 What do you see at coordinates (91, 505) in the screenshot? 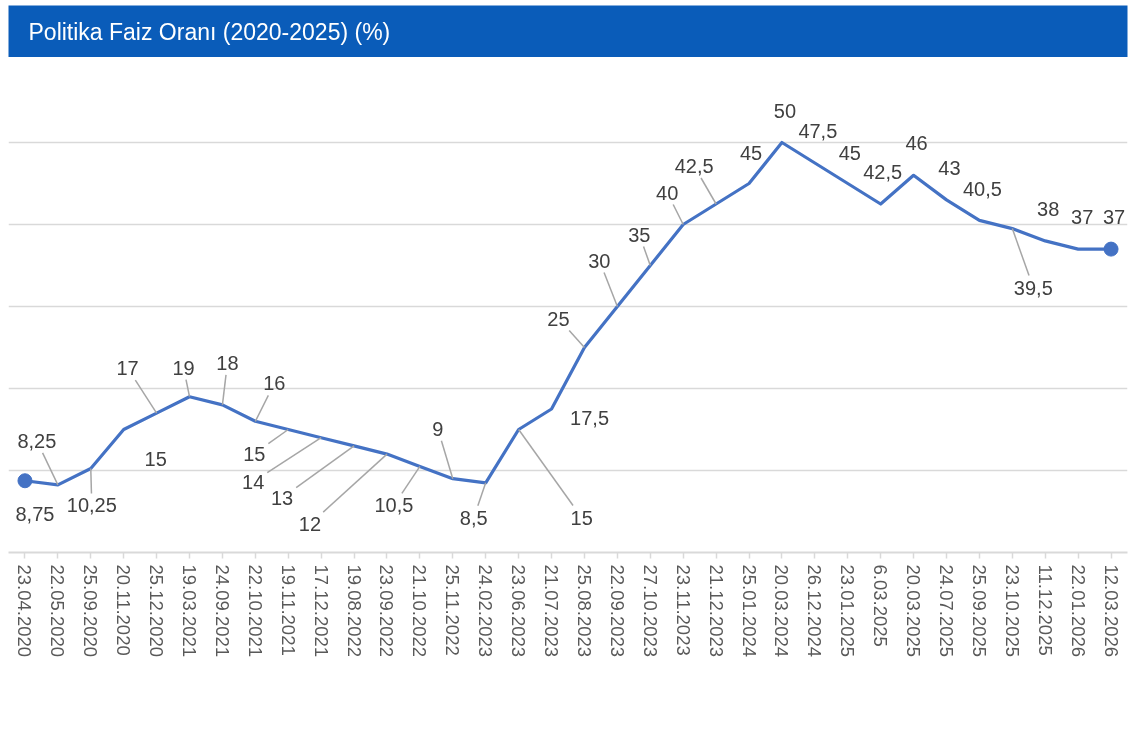
I see `data-label: 10,25` at bounding box center [91, 505].